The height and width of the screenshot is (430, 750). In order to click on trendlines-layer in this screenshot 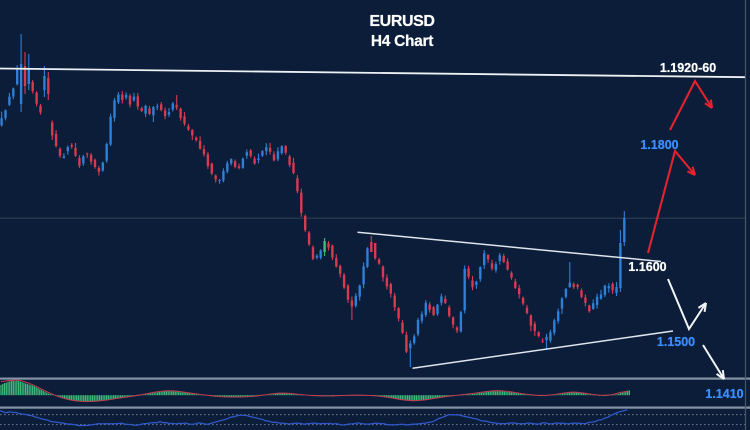, I will do `click(515, 300)`.